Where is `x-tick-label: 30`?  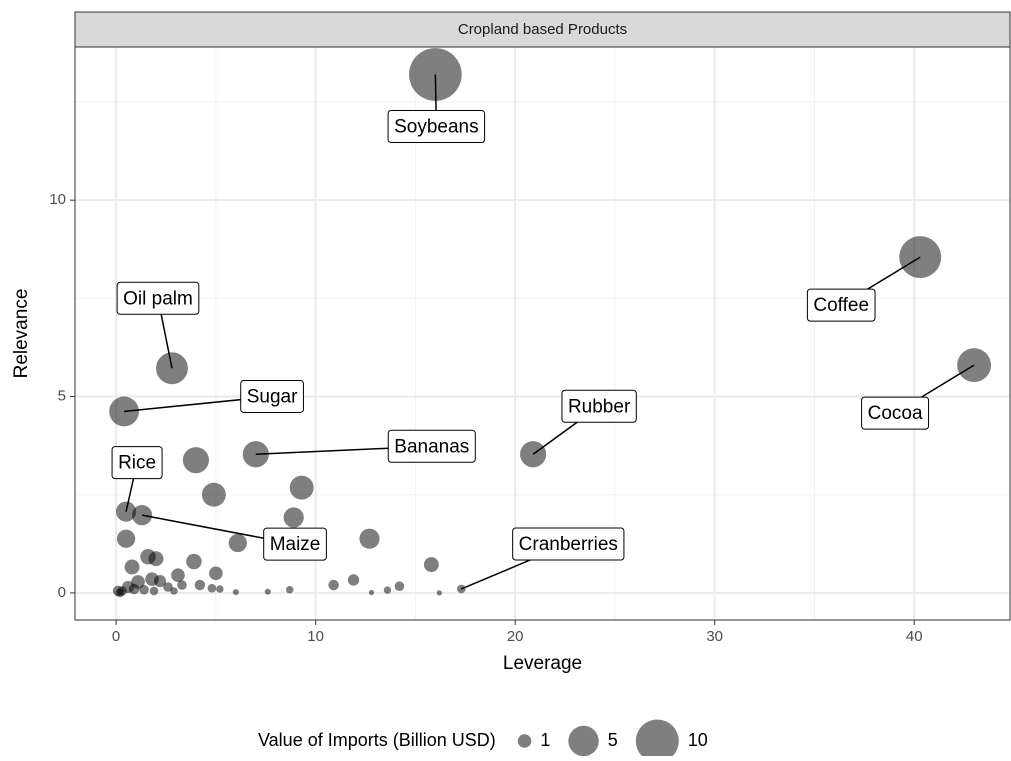 x-tick-label: 30 is located at coordinates (714, 636).